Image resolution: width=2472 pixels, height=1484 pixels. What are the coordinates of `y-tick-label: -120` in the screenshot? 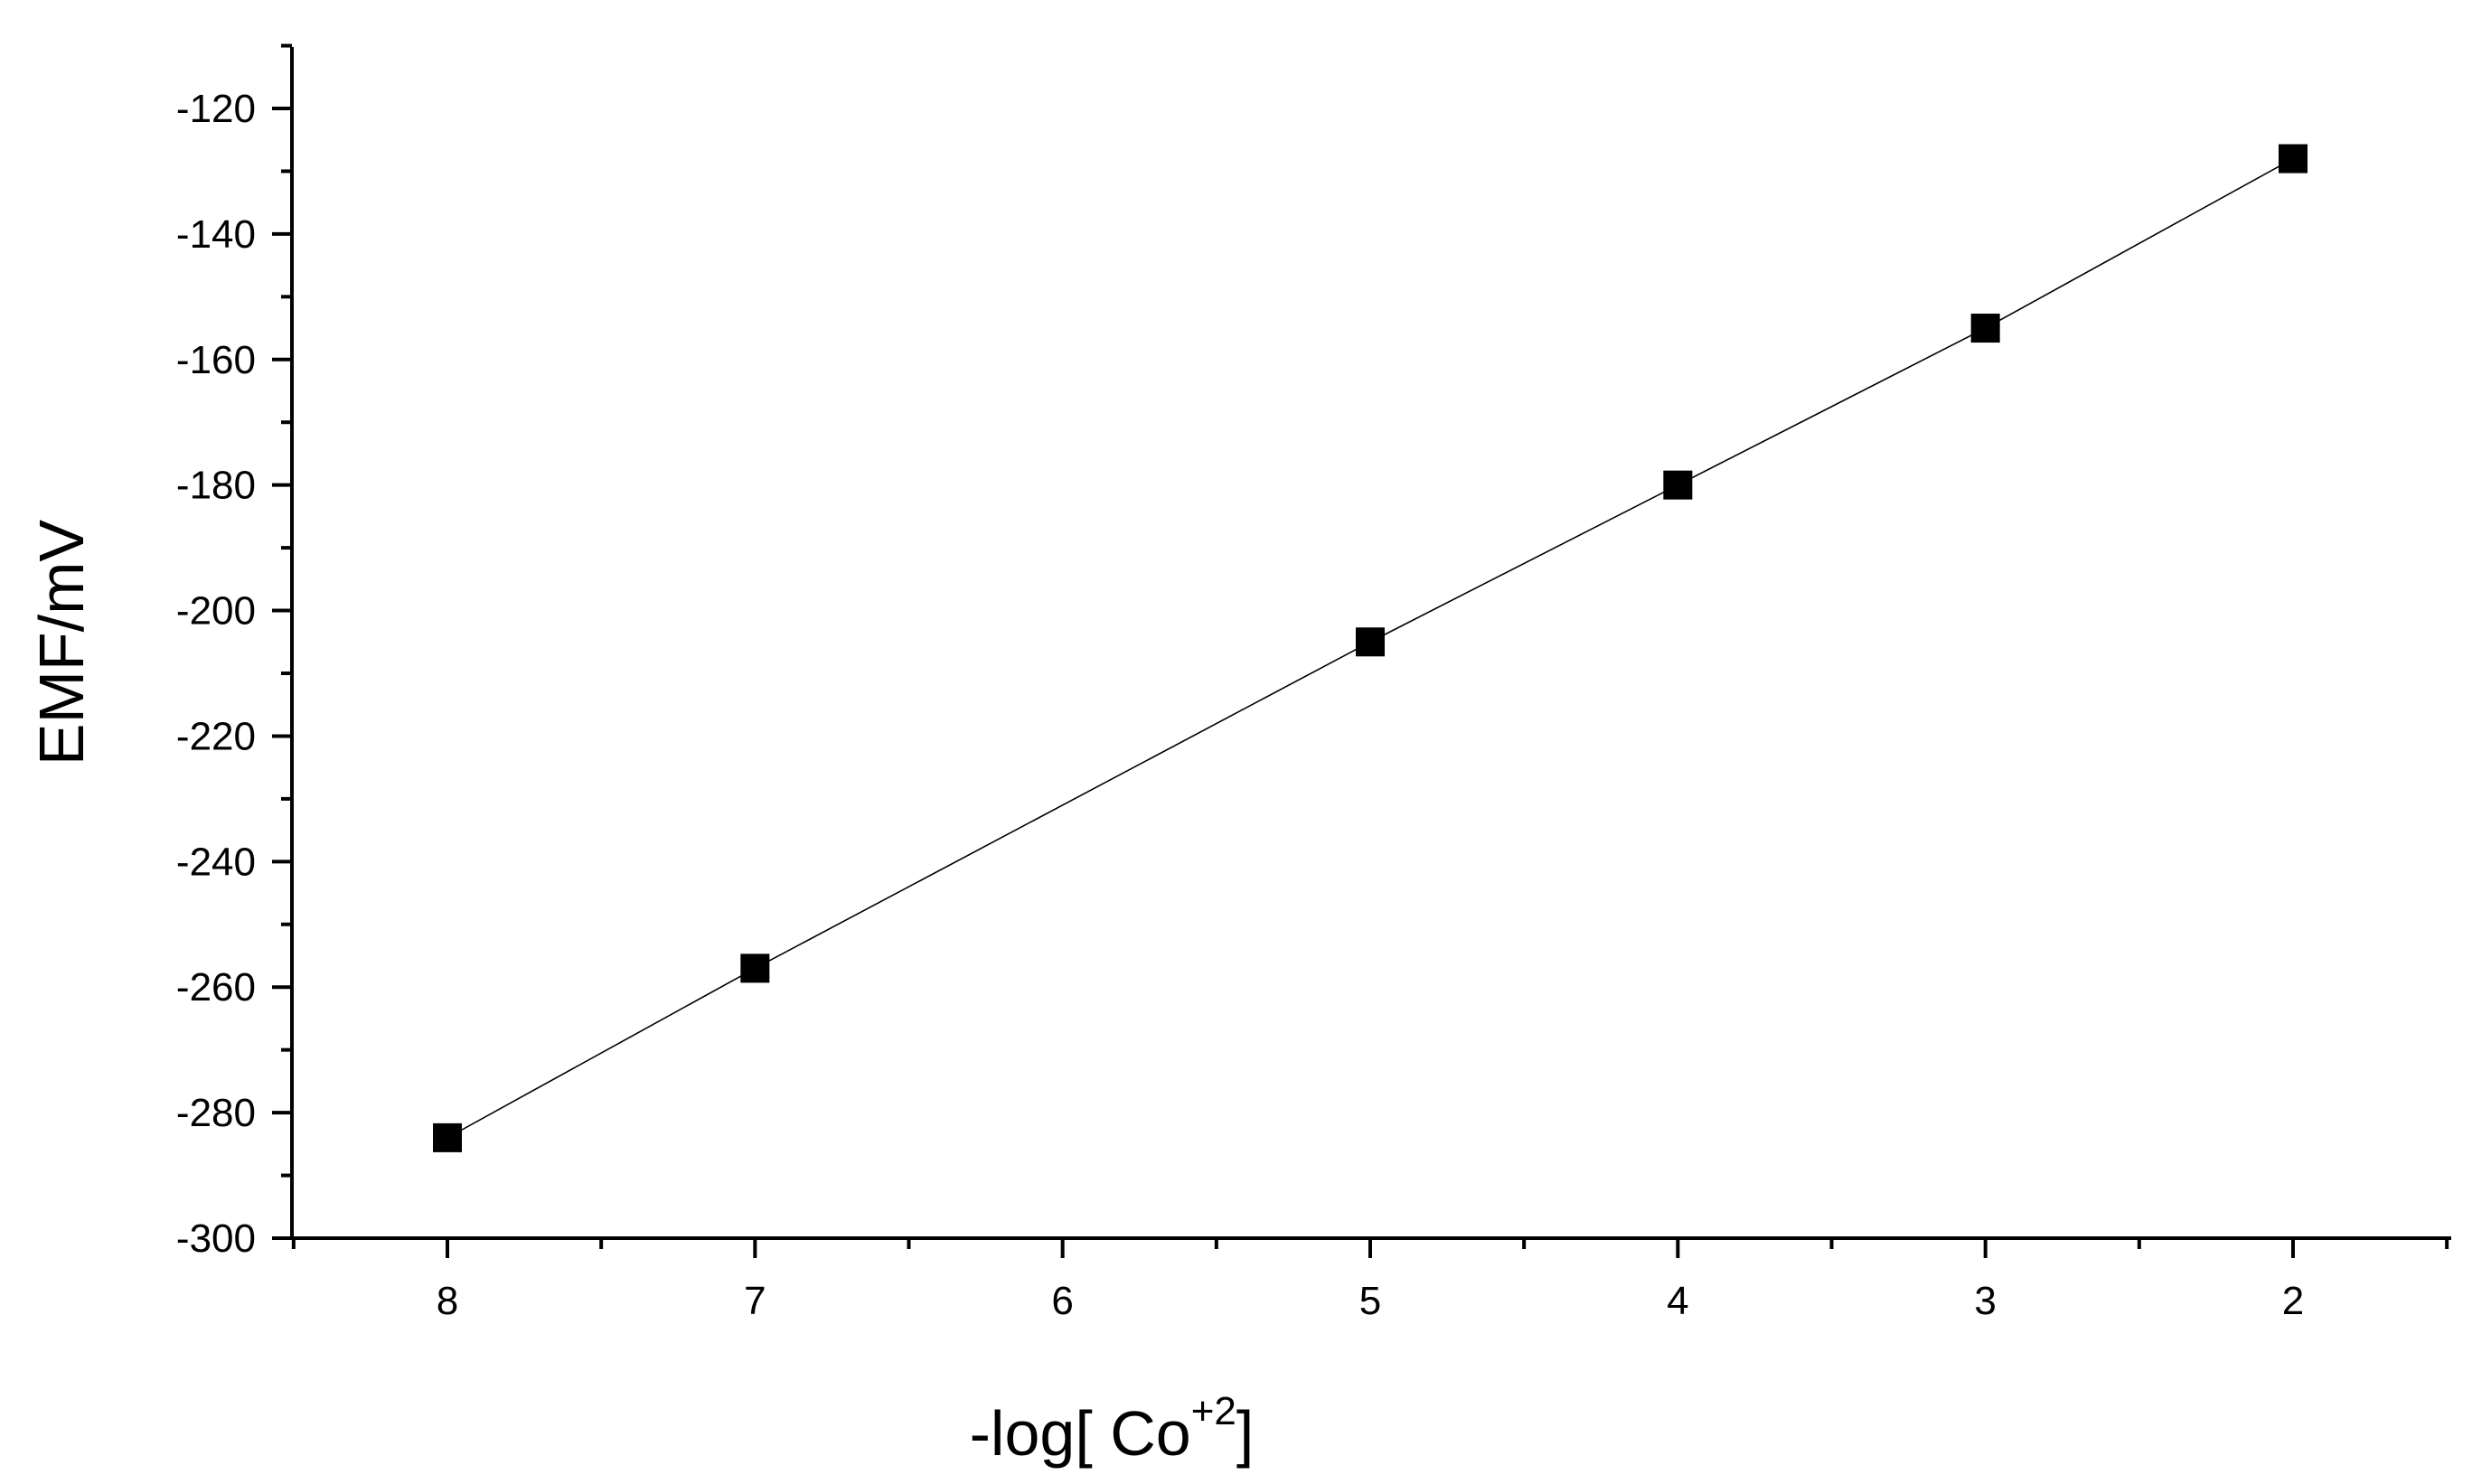 It's located at (216, 109).